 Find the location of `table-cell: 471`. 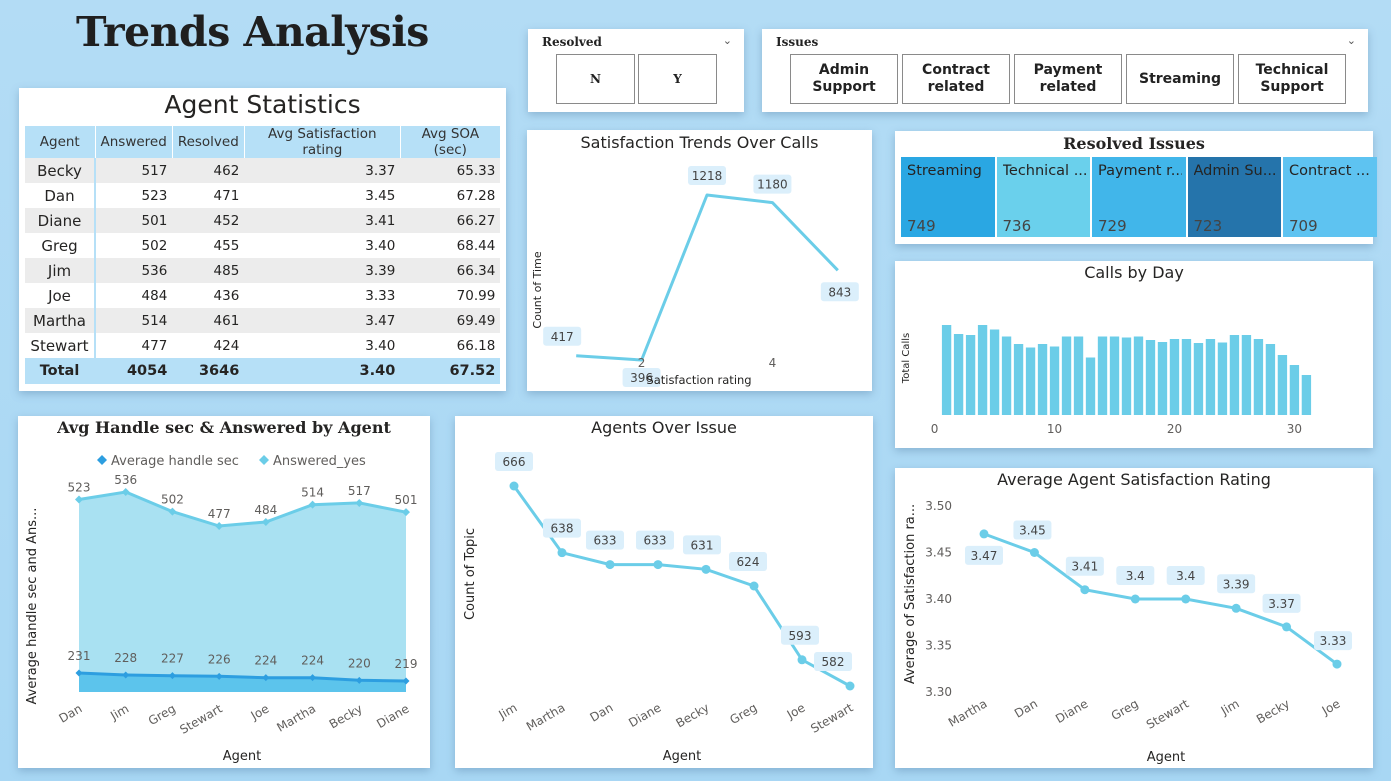

table-cell: 471 is located at coordinates (226, 195).